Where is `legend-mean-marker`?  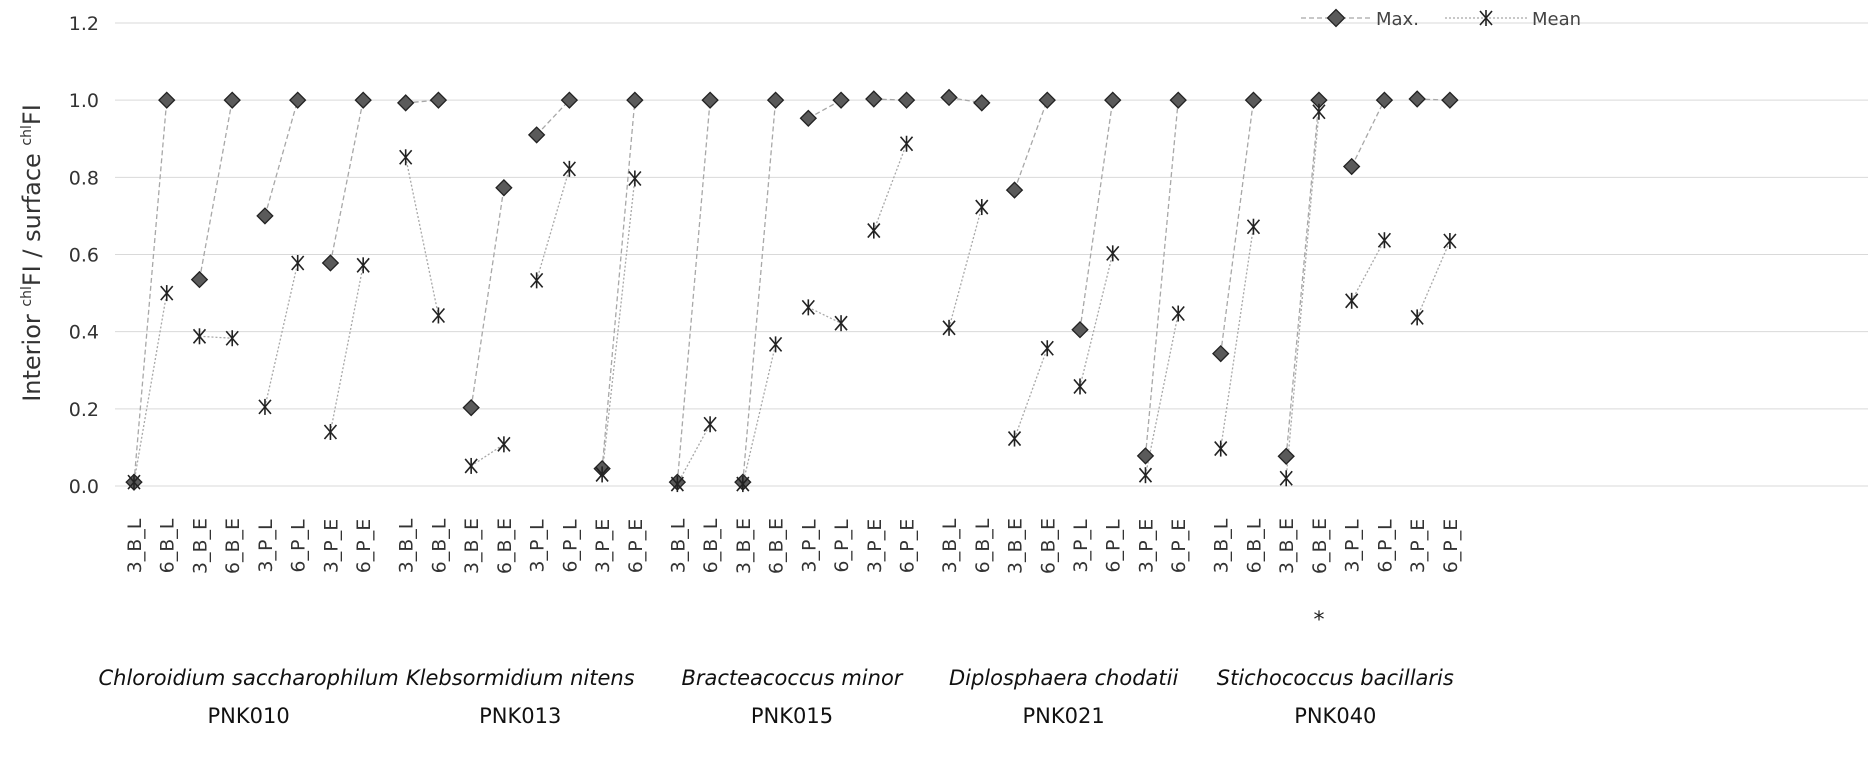
legend-mean-marker is located at coordinates (1486, 18).